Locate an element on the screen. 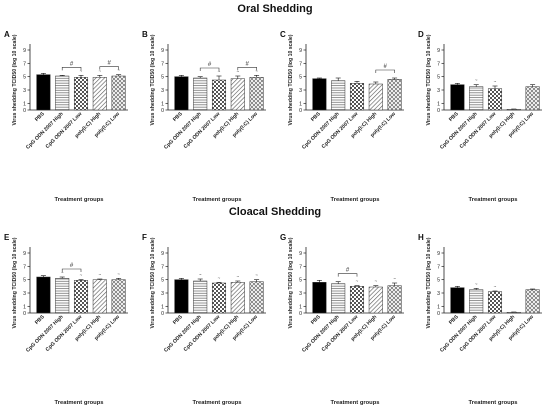 Image resolution: width=550 pixels, height=405 pixels. panel-letter: D is located at coordinates (421, 34).